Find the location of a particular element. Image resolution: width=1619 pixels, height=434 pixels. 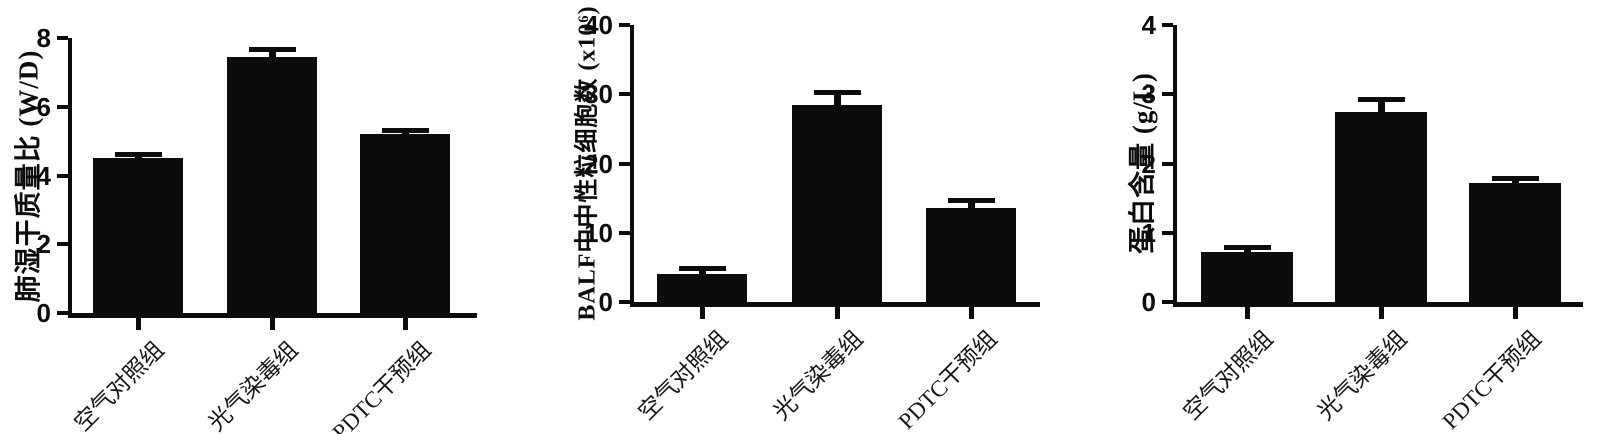

y-tick-label: 40 is located at coordinates (598, 25).